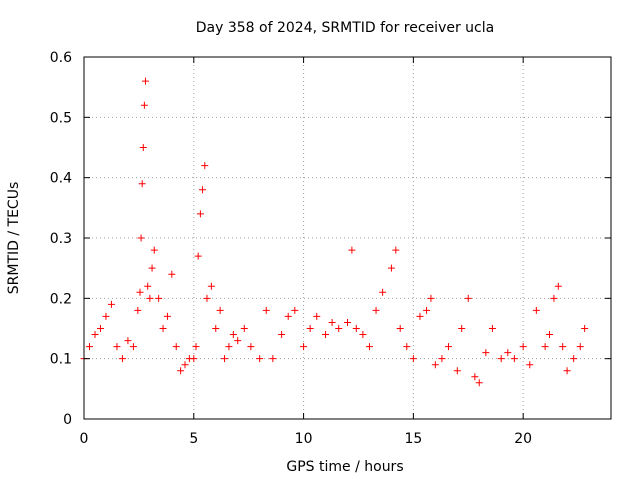 This screenshot has height=480, width=640. I want to click on x-tick-label: 0, so click(84, 439).